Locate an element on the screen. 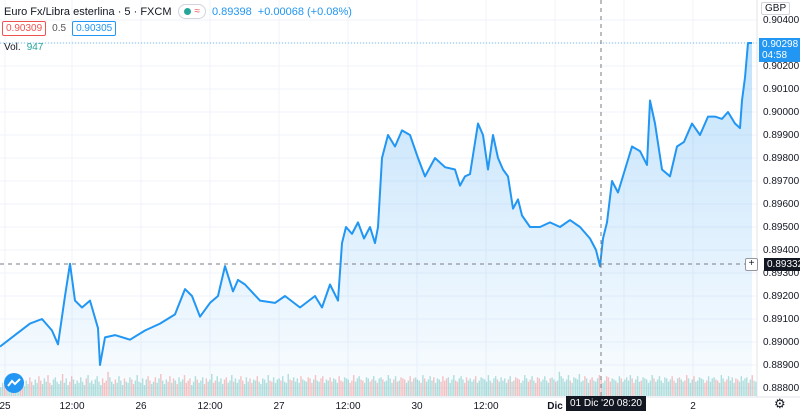 The image size is (800, 413). last-price-tag: 0.90298 04:58 is located at coordinates (779, 50).